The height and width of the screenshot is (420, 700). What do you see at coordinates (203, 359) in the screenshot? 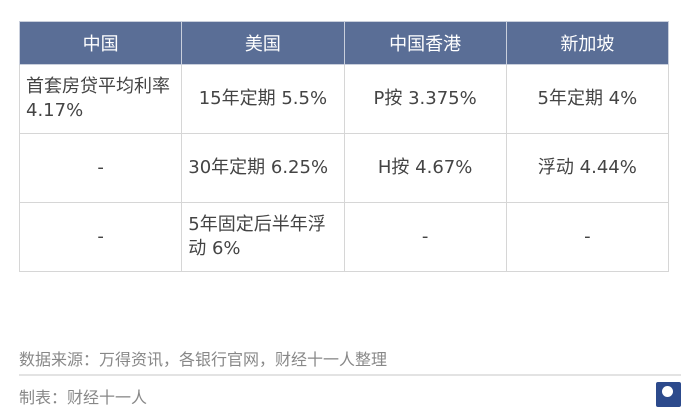
I see `source-note: 数据来源：万得资讯，各银行官网，财经十一人整理` at bounding box center [203, 359].